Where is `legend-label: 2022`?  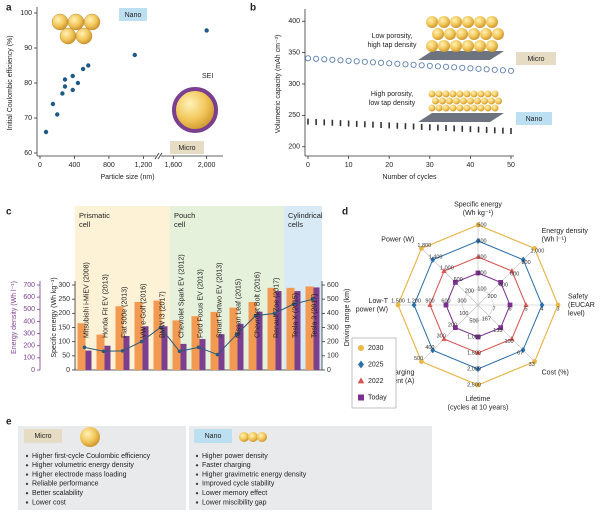 legend-label: 2022 is located at coordinates (376, 381).